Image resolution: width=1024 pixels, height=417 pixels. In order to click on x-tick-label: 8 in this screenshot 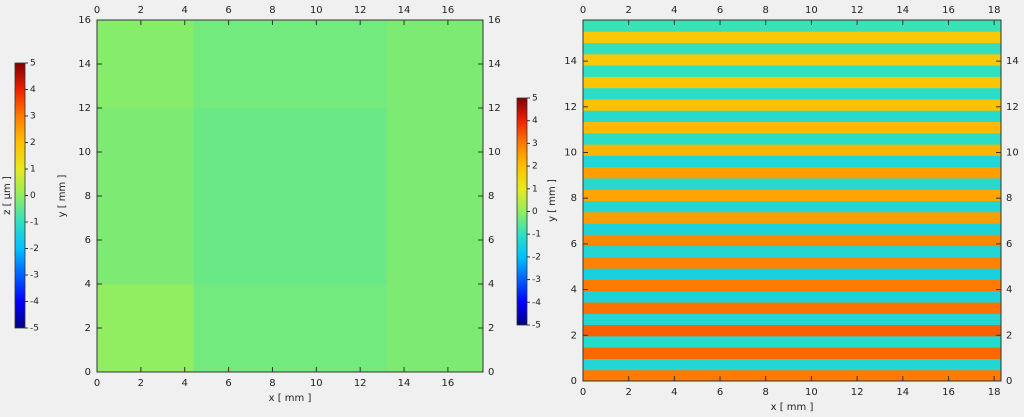, I will do `click(766, 392)`.